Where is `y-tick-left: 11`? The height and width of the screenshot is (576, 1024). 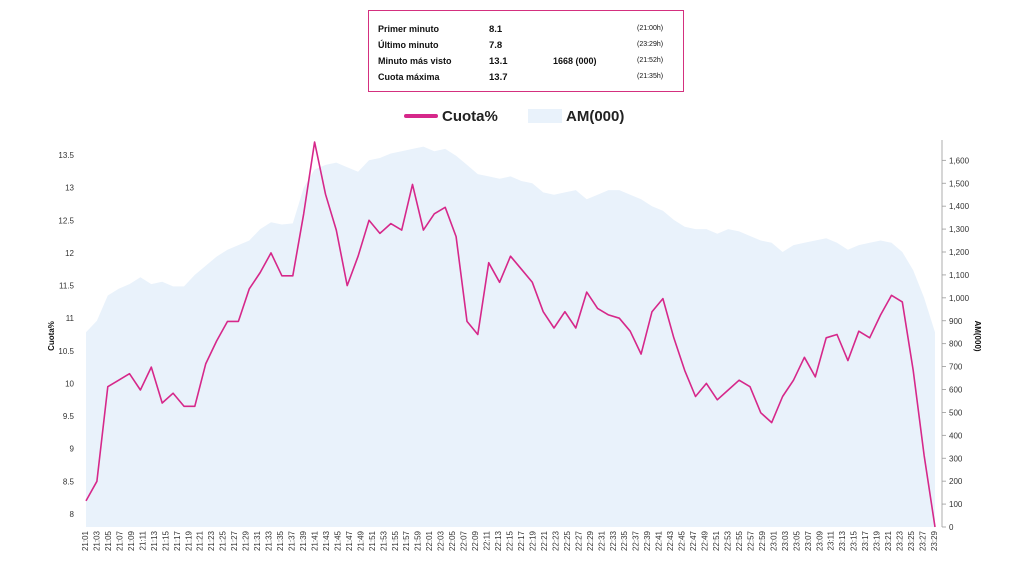 y-tick-left: 11 is located at coordinates (70, 318).